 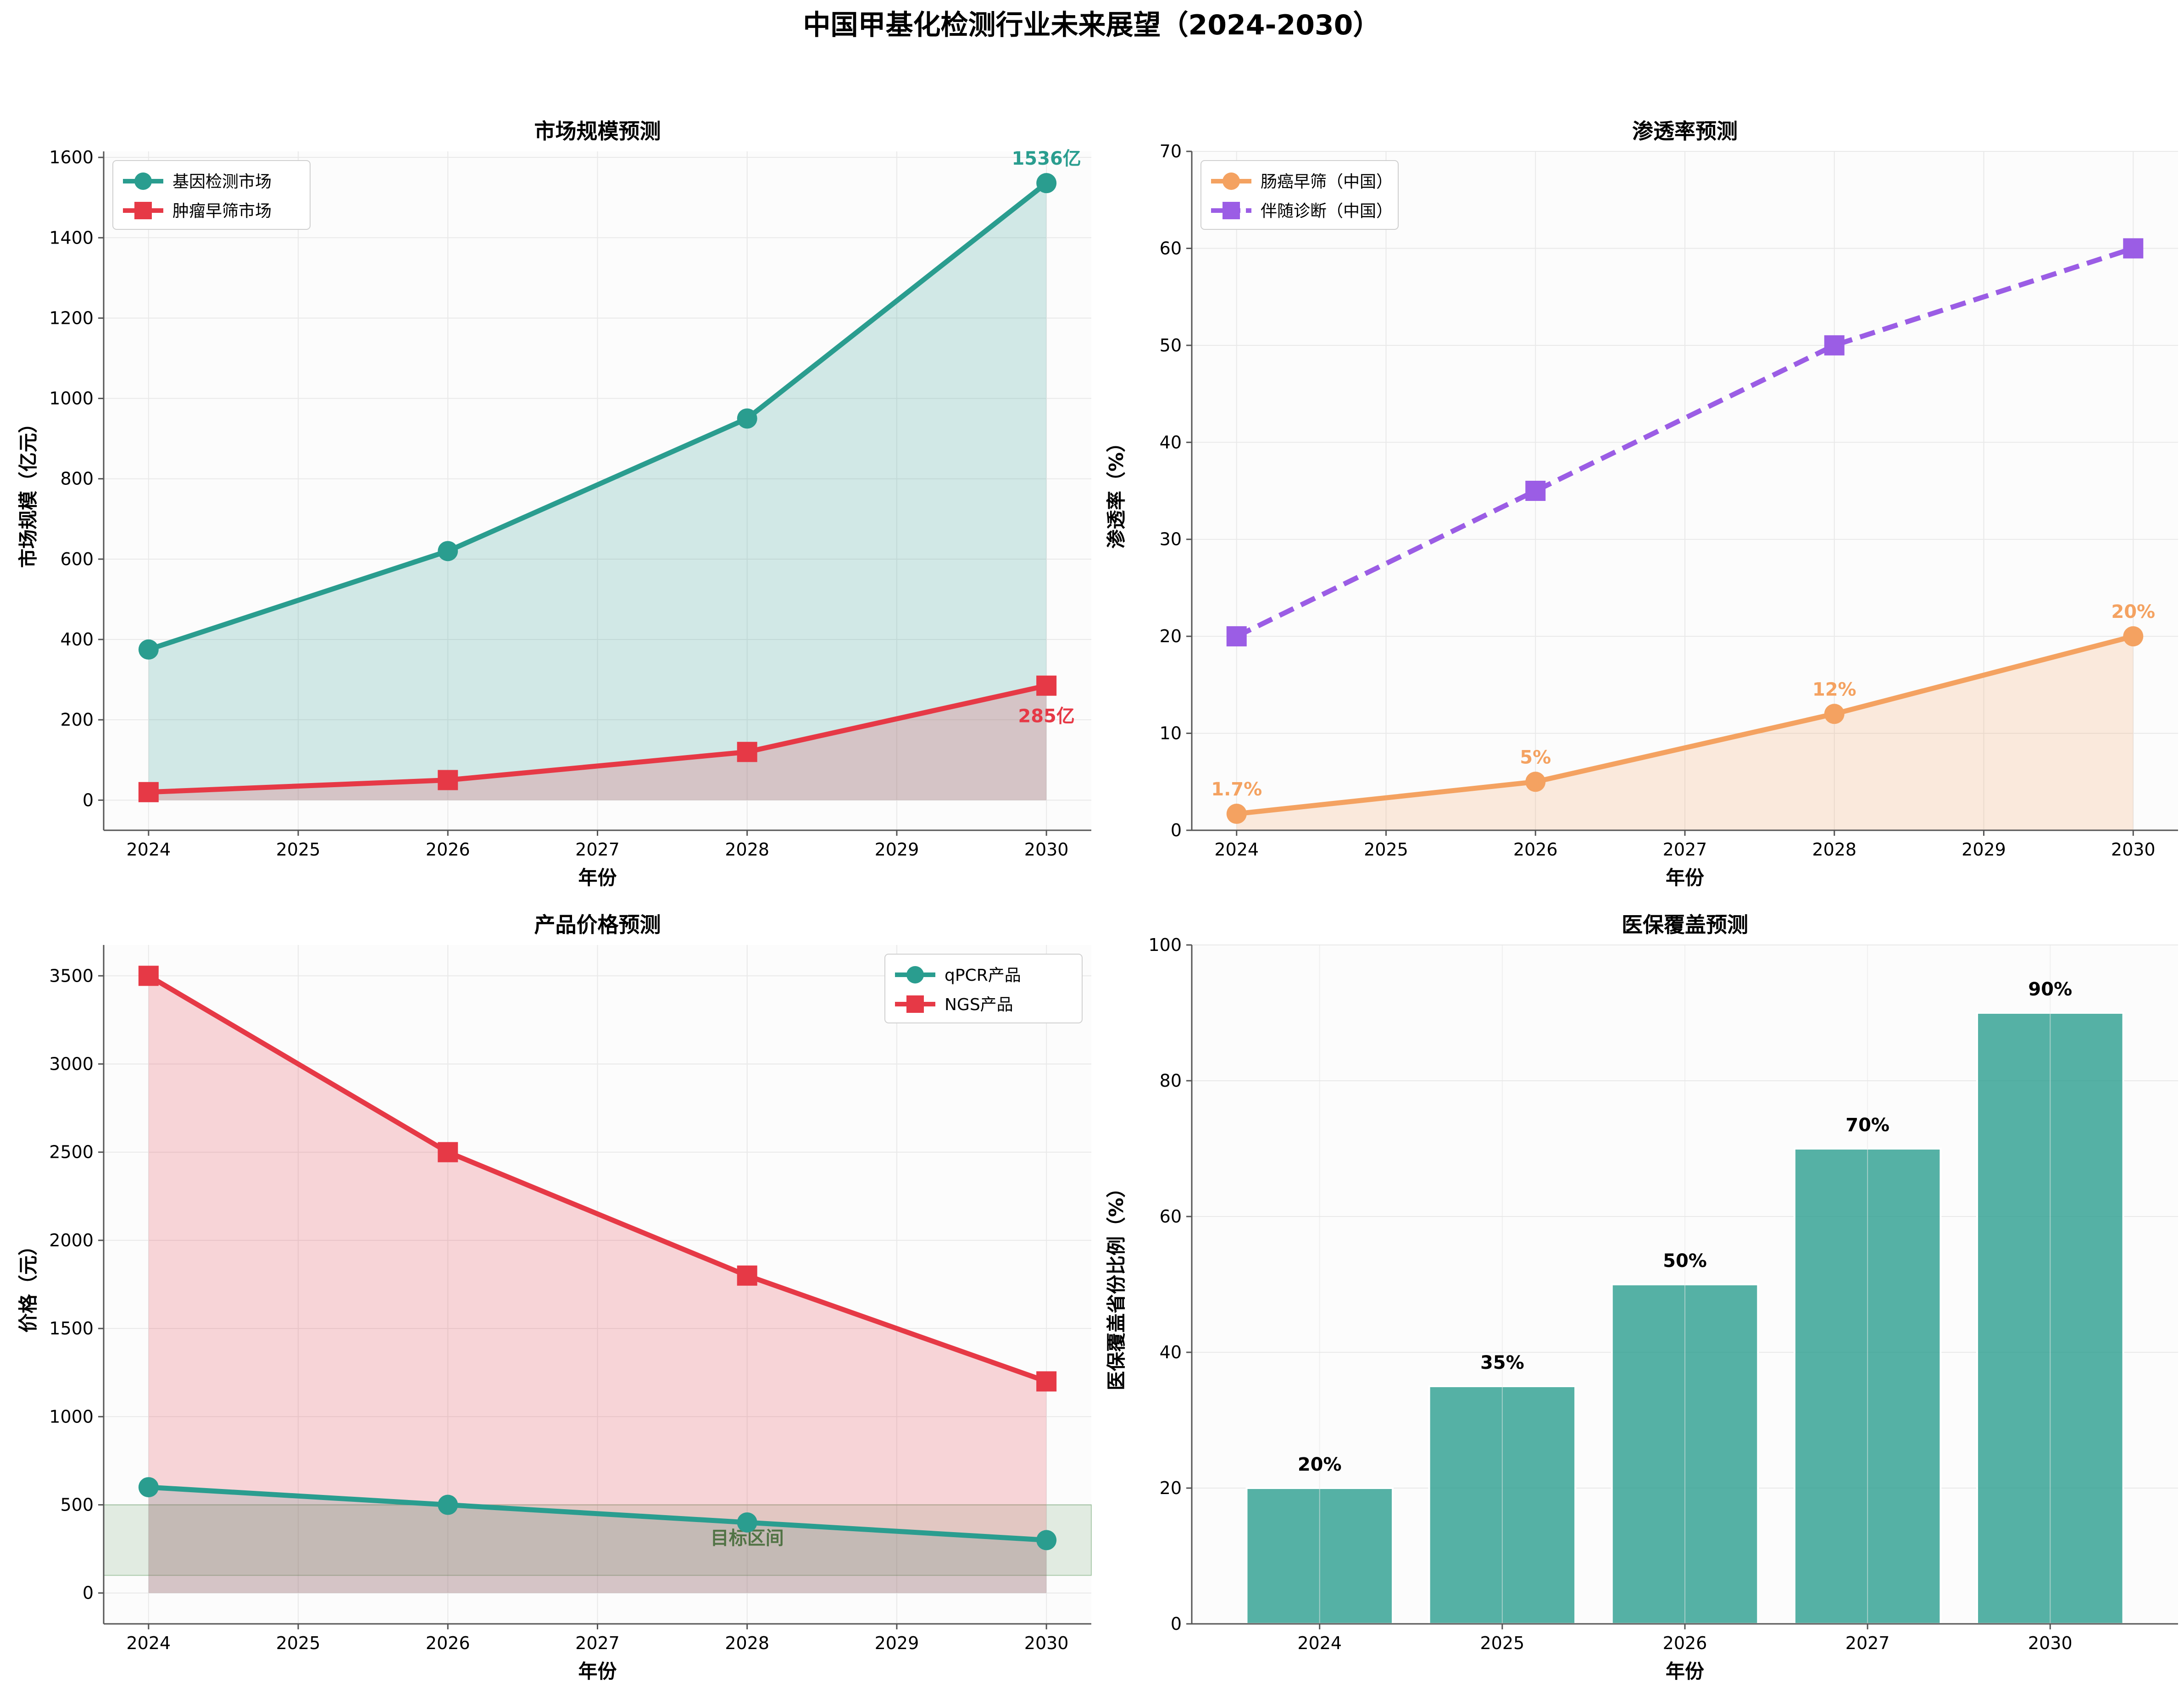 What do you see at coordinates (1116, 1284) in the screenshot?
I see `y-axis-label: 医保覆盖省份比例（%）` at bounding box center [1116, 1284].